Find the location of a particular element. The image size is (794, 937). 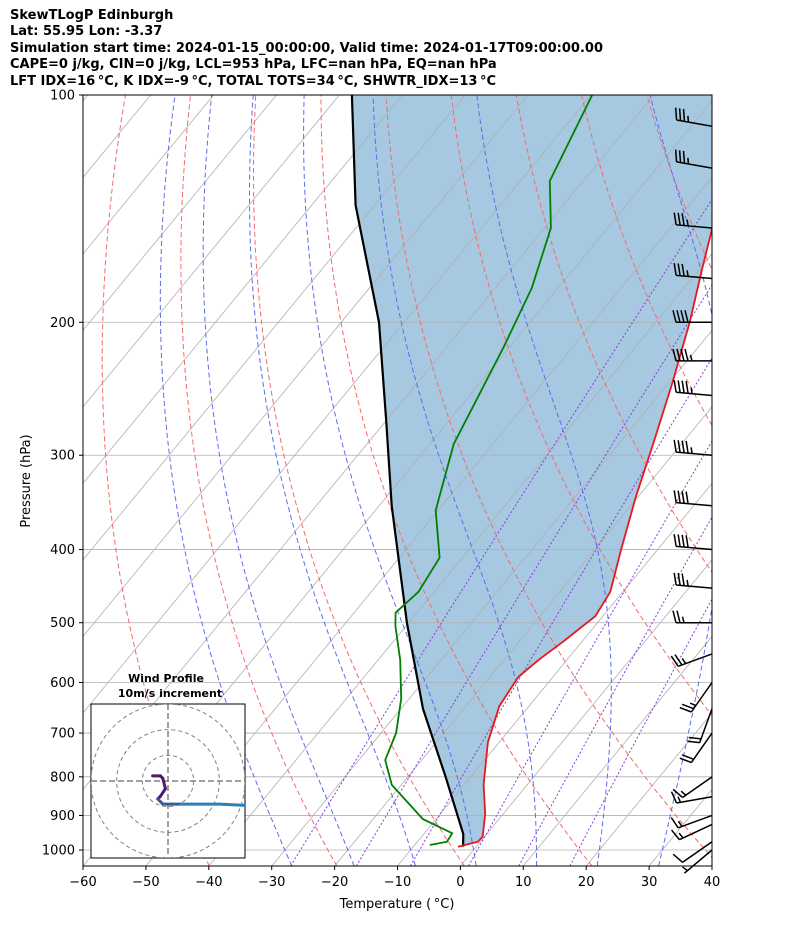

x-tick-label: 20 is located at coordinates (586, 882).